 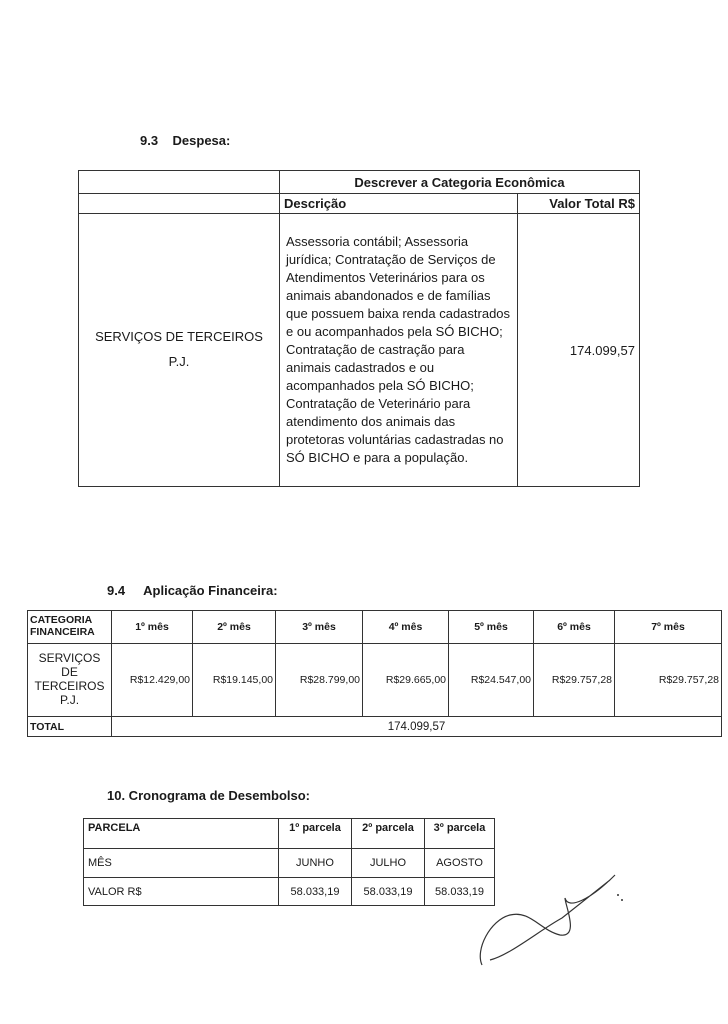 What do you see at coordinates (315, 863) in the screenshot?
I see `month-cell: JUNHO` at bounding box center [315, 863].